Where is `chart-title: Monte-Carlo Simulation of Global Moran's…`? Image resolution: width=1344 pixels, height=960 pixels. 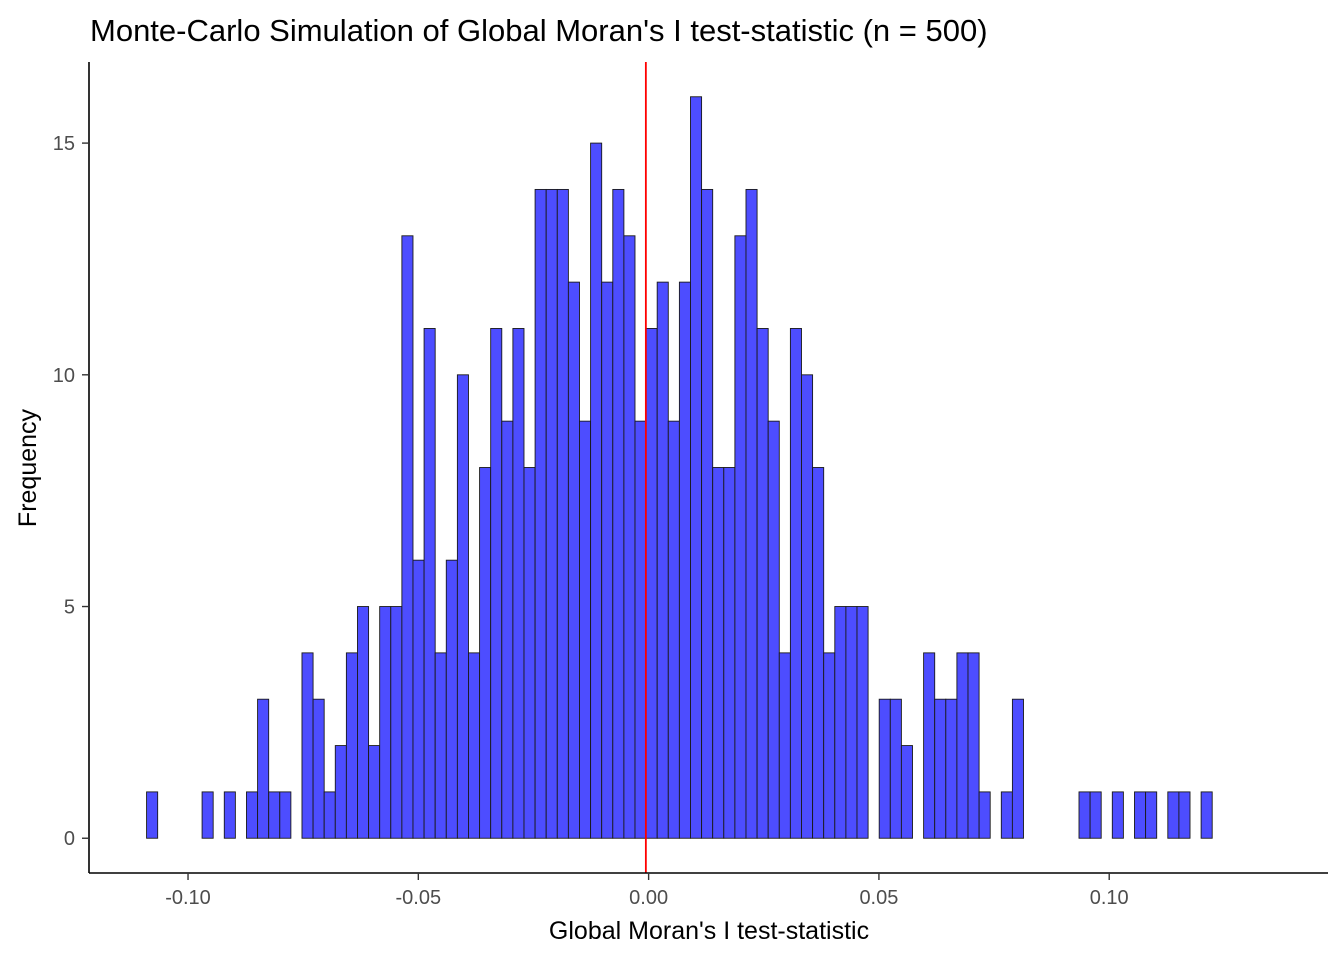
chart-title: Monte-Carlo Simulation of Global Moran's… is located at coordinates (539, 30).